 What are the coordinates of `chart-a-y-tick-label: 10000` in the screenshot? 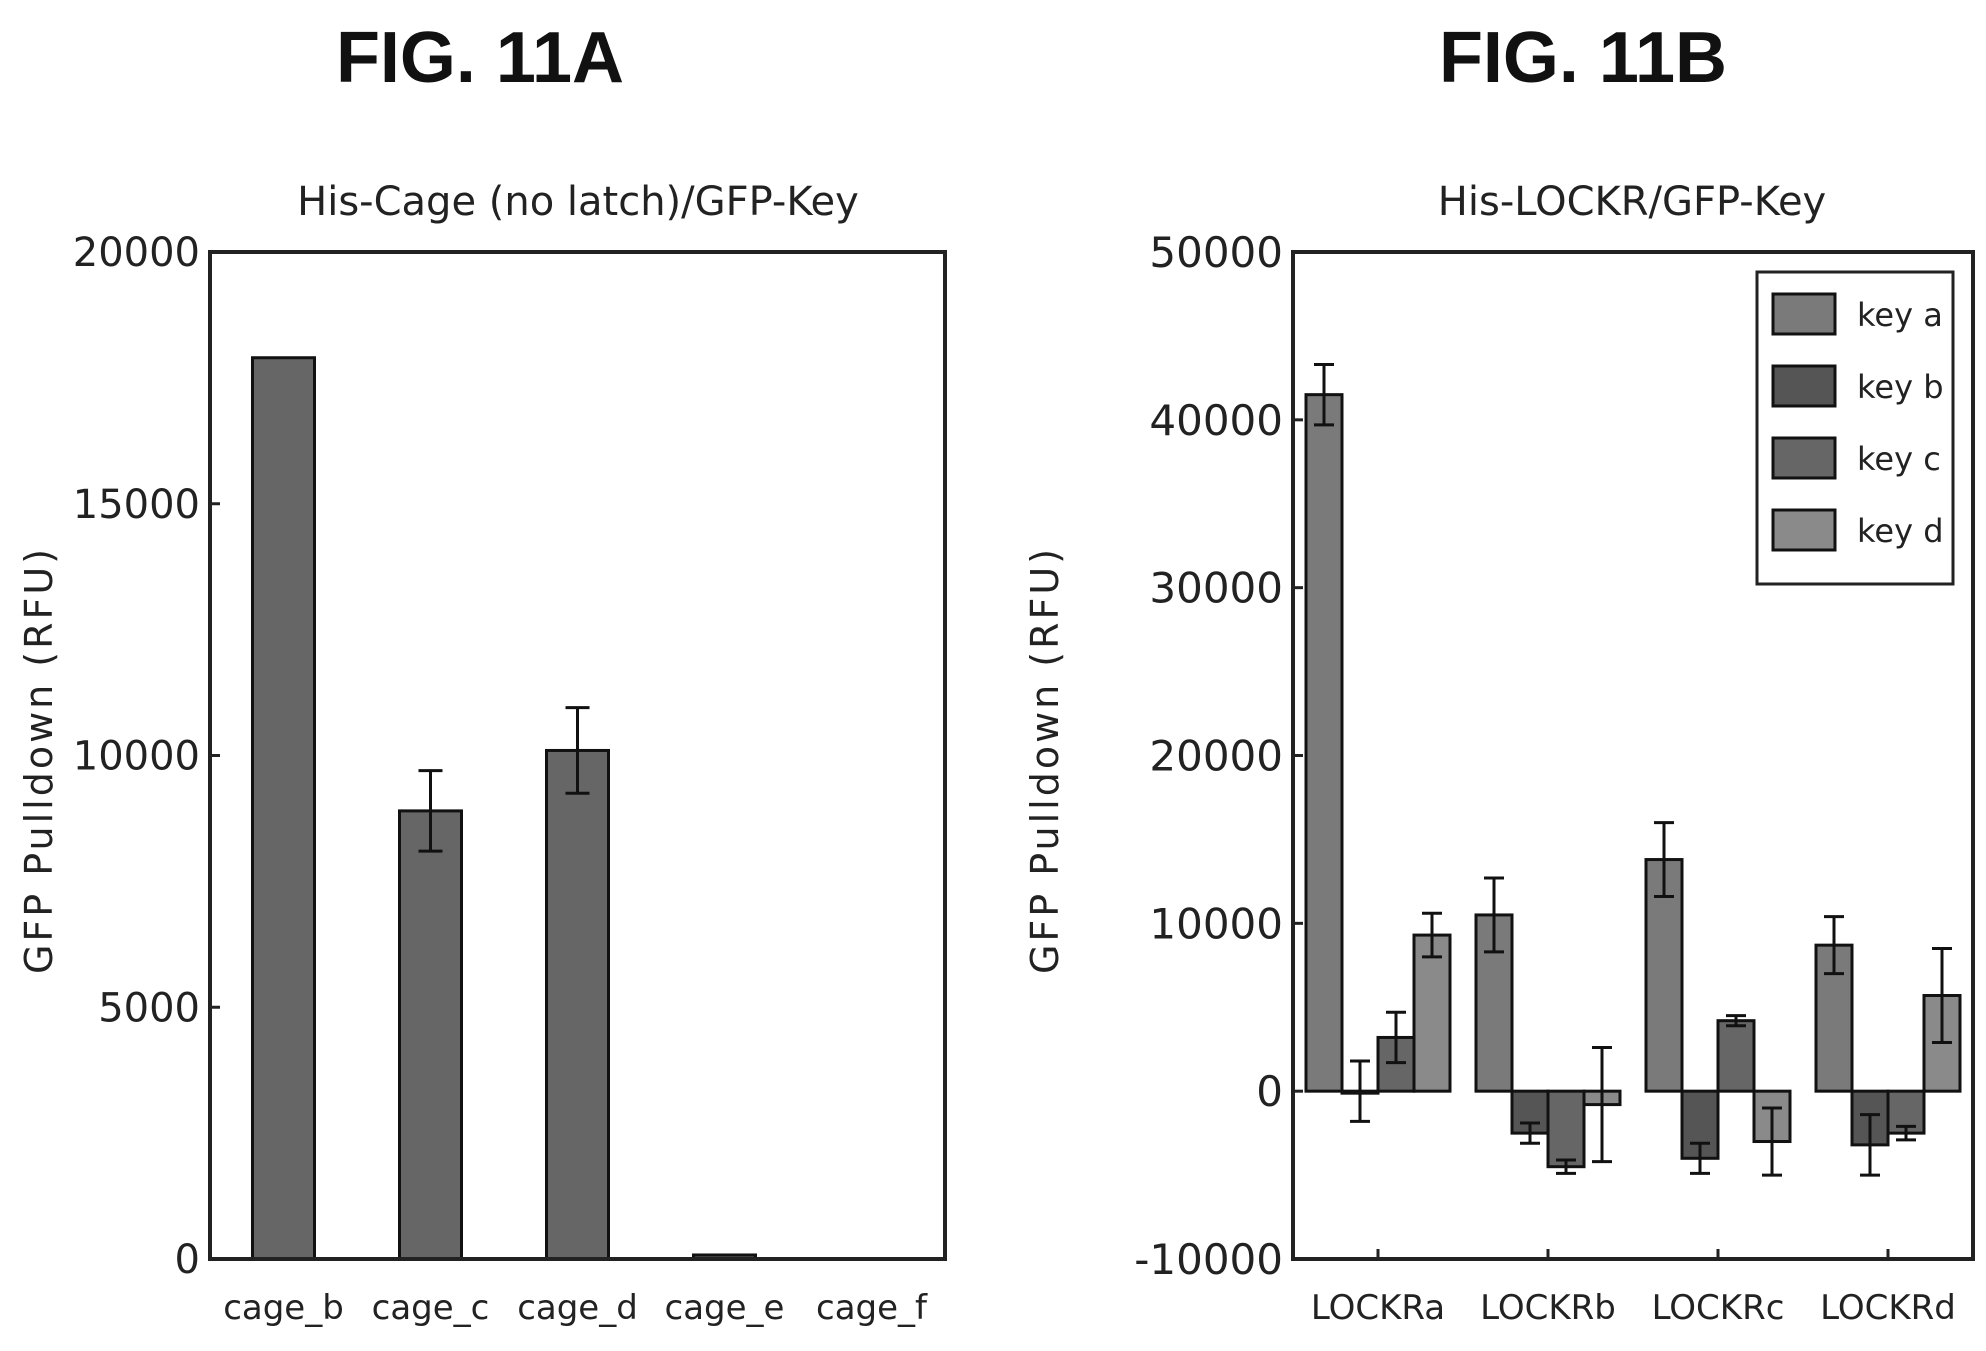 It's located at (136, 757).